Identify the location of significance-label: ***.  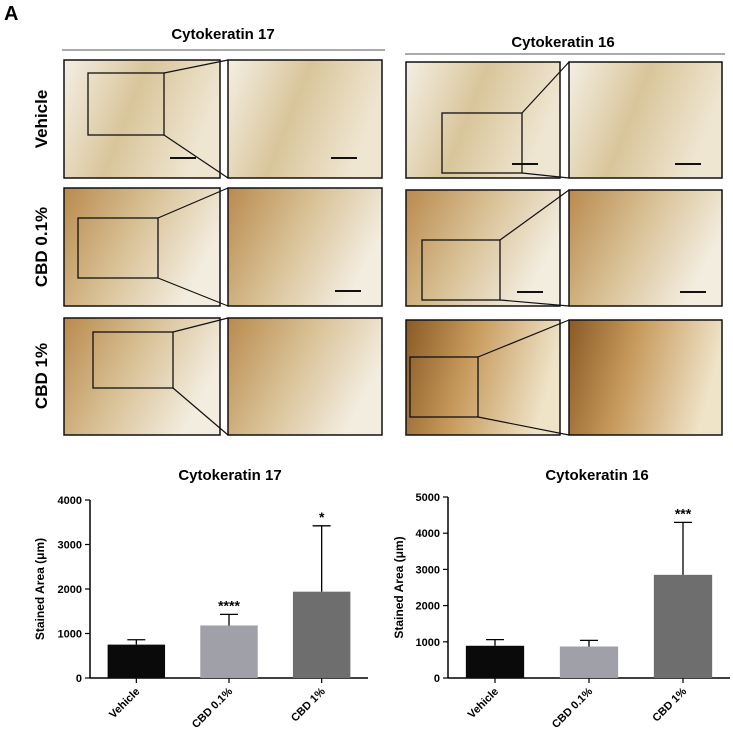
(683, 513).